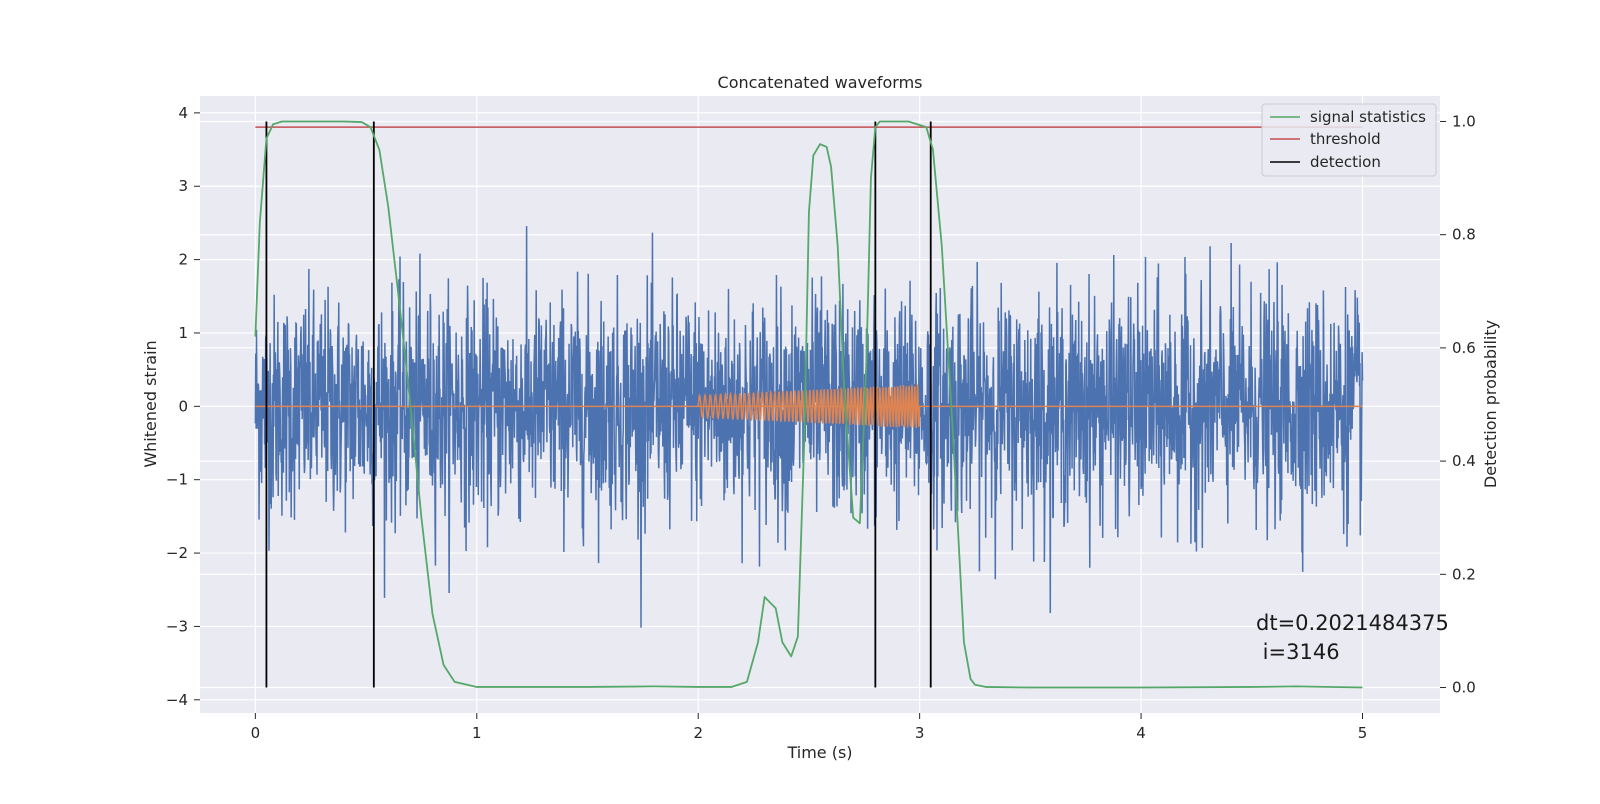  Describe the element at coordinates (819, 752) in the screenshot. I see `x-axis-label: Time (s)` at that location.